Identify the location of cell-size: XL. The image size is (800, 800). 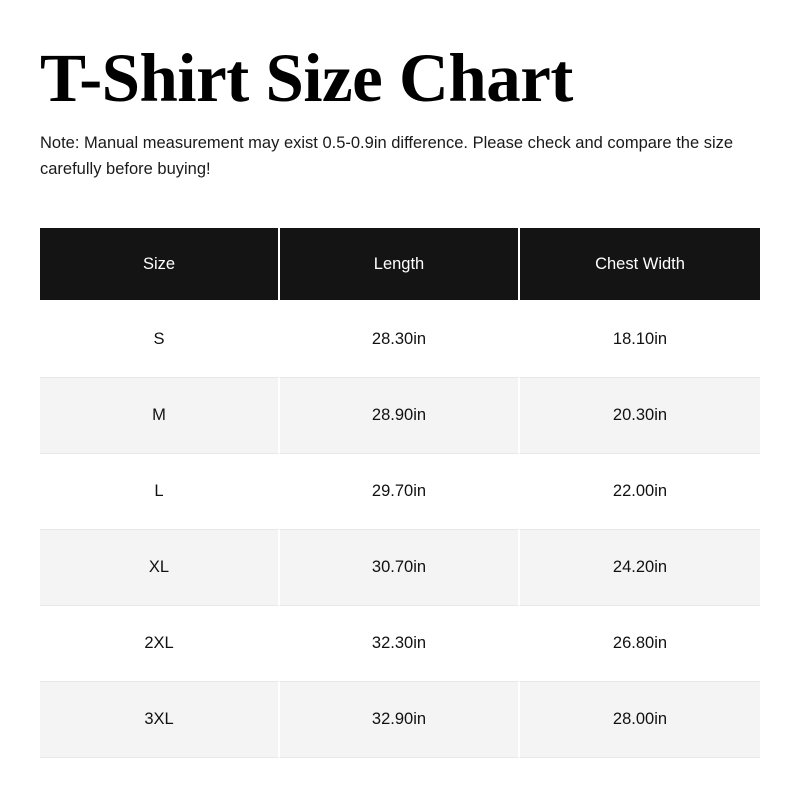
(160, 568).